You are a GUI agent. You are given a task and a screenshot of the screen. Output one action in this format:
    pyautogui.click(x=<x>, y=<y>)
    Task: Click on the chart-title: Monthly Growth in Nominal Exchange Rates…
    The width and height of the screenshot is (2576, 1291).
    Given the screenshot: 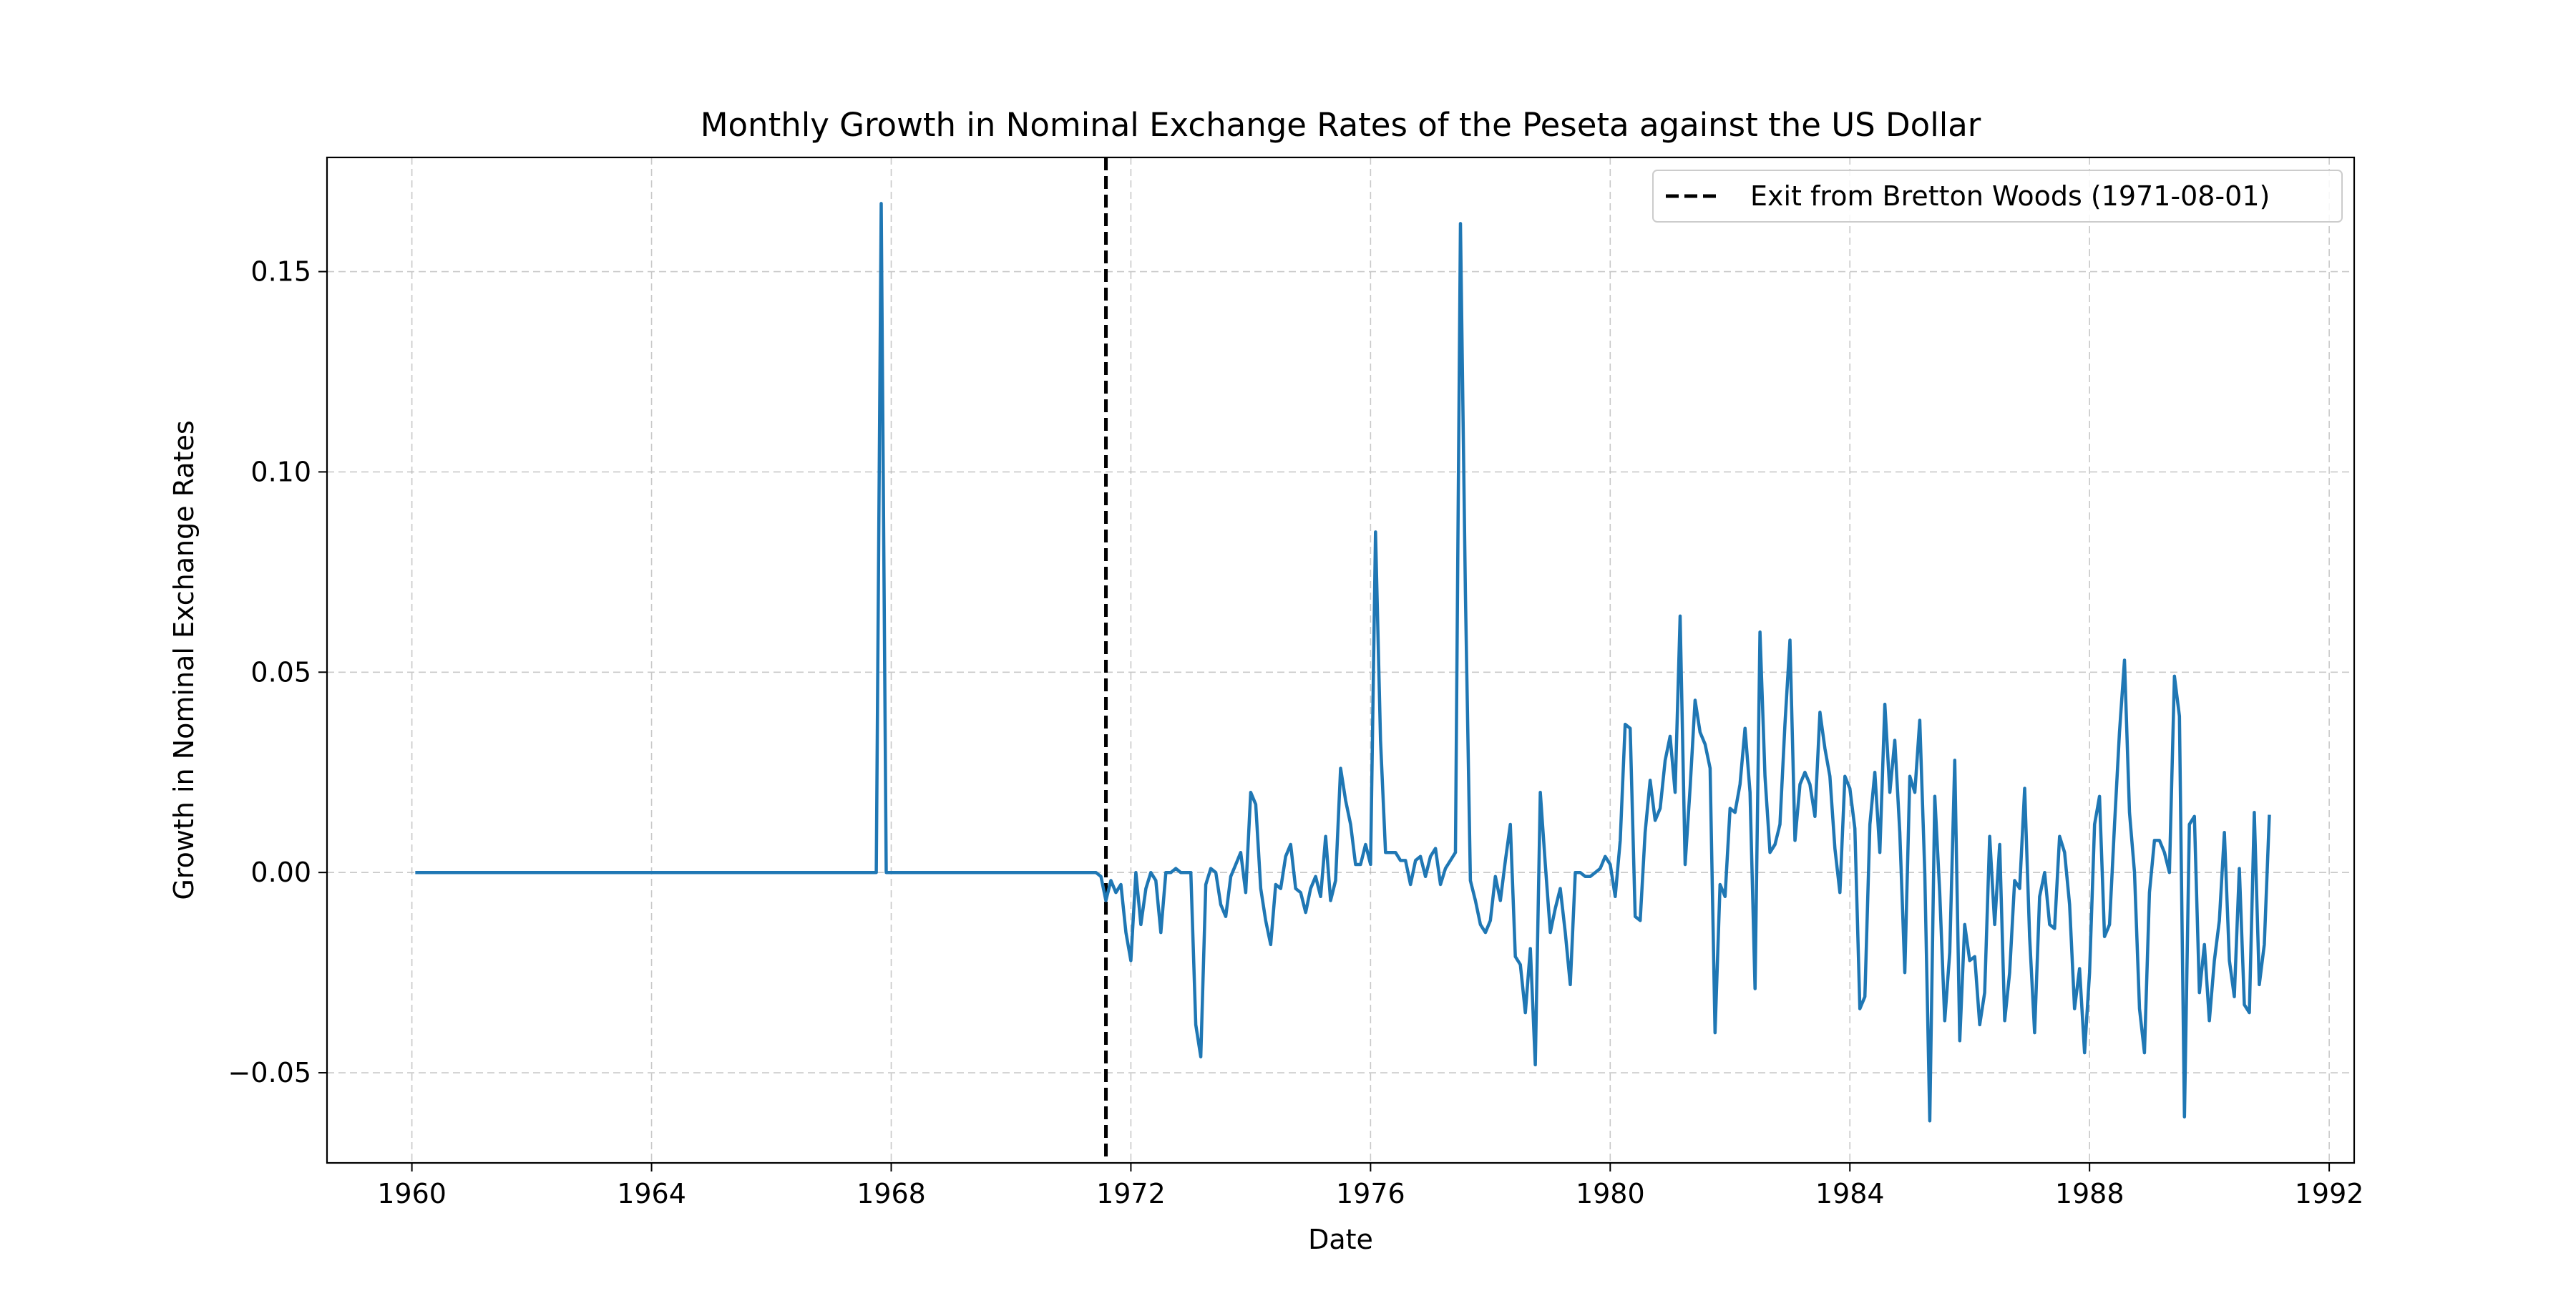 What is the action you would take?
    pyautogui.click(x=1341, y=125)
    